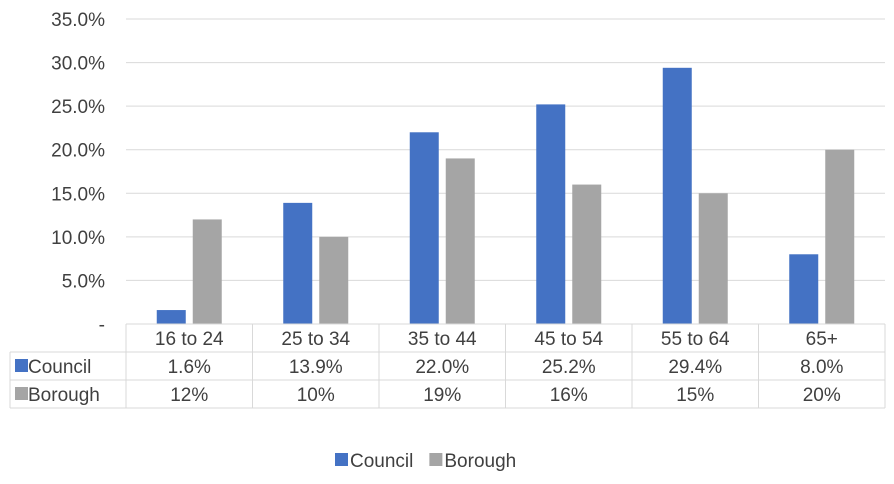  What do you see at coordinates (316, 367) in the screenshot?
I see `table-cell: 13.9%` at bounding box center [316, 367].